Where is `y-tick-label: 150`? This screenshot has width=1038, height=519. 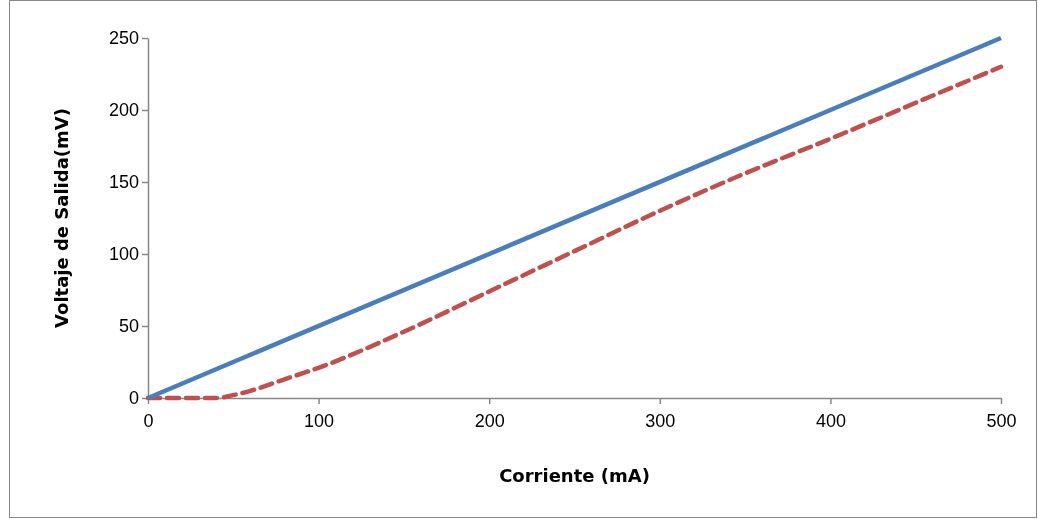
y-tick-label: 150 is located at coordinates (123, 182).